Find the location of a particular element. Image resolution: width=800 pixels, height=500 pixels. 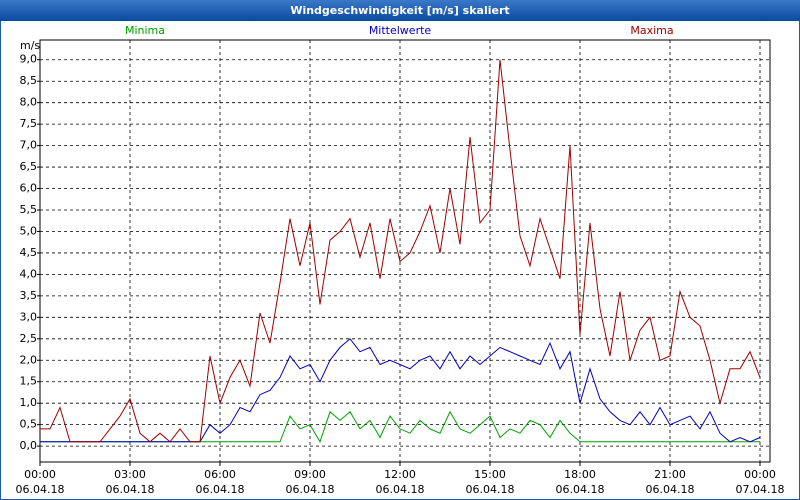

y-tick-label: 5,0 is located at coordinates (29, 230).